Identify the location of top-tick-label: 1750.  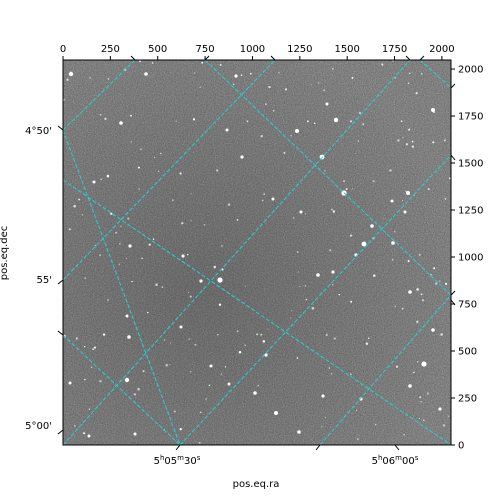
(394, 49).